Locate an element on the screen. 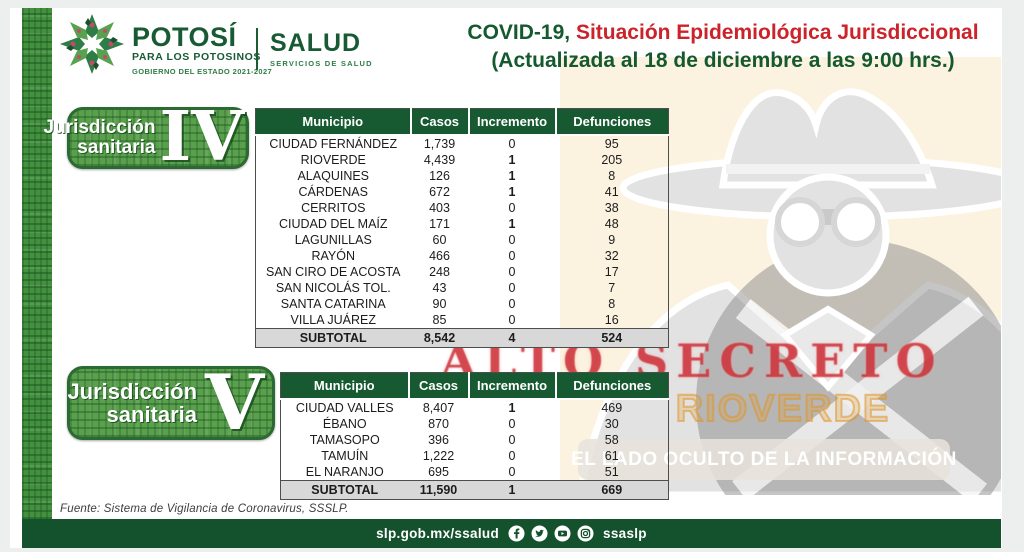 The image size is (1024, 552). municipio-cell: TAMUÍN is located at coordinates (345, 456).